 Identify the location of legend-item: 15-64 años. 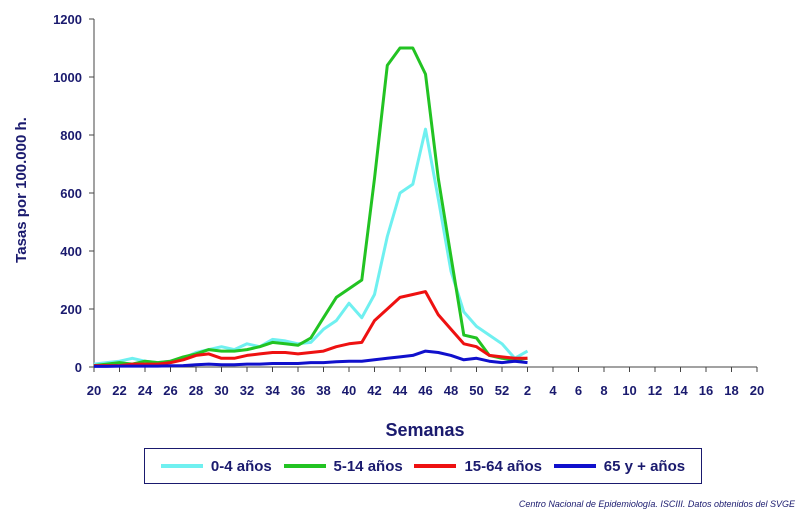
(478, 466).